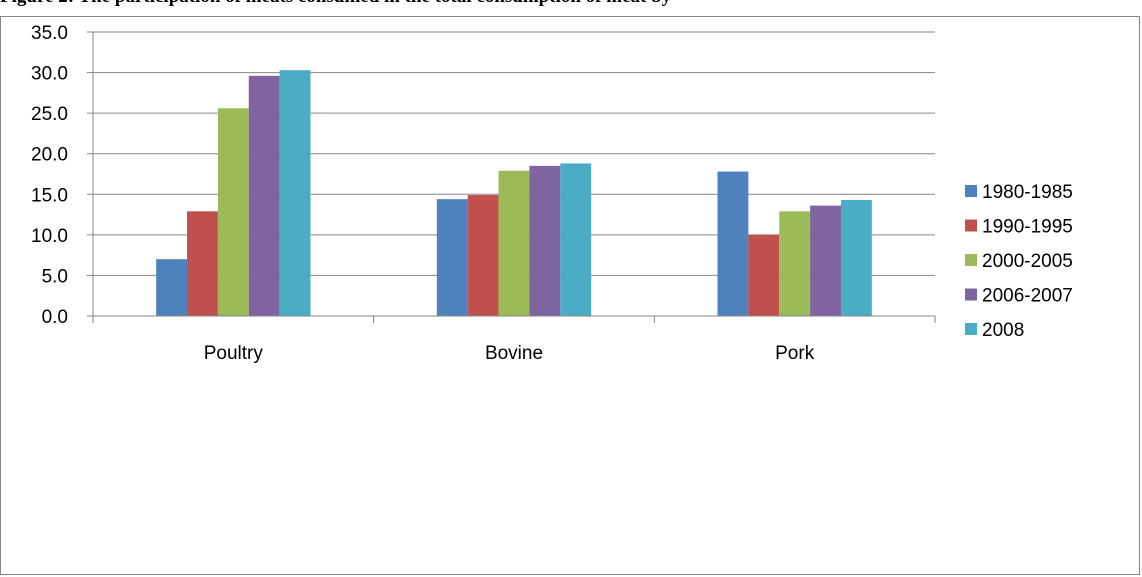 This screenshot has width=1142, height=577. What do you see at coordinates (49, 155) in the screenshot?
I see `y-tick-label: 20.0` at bounding box center [49, 155].